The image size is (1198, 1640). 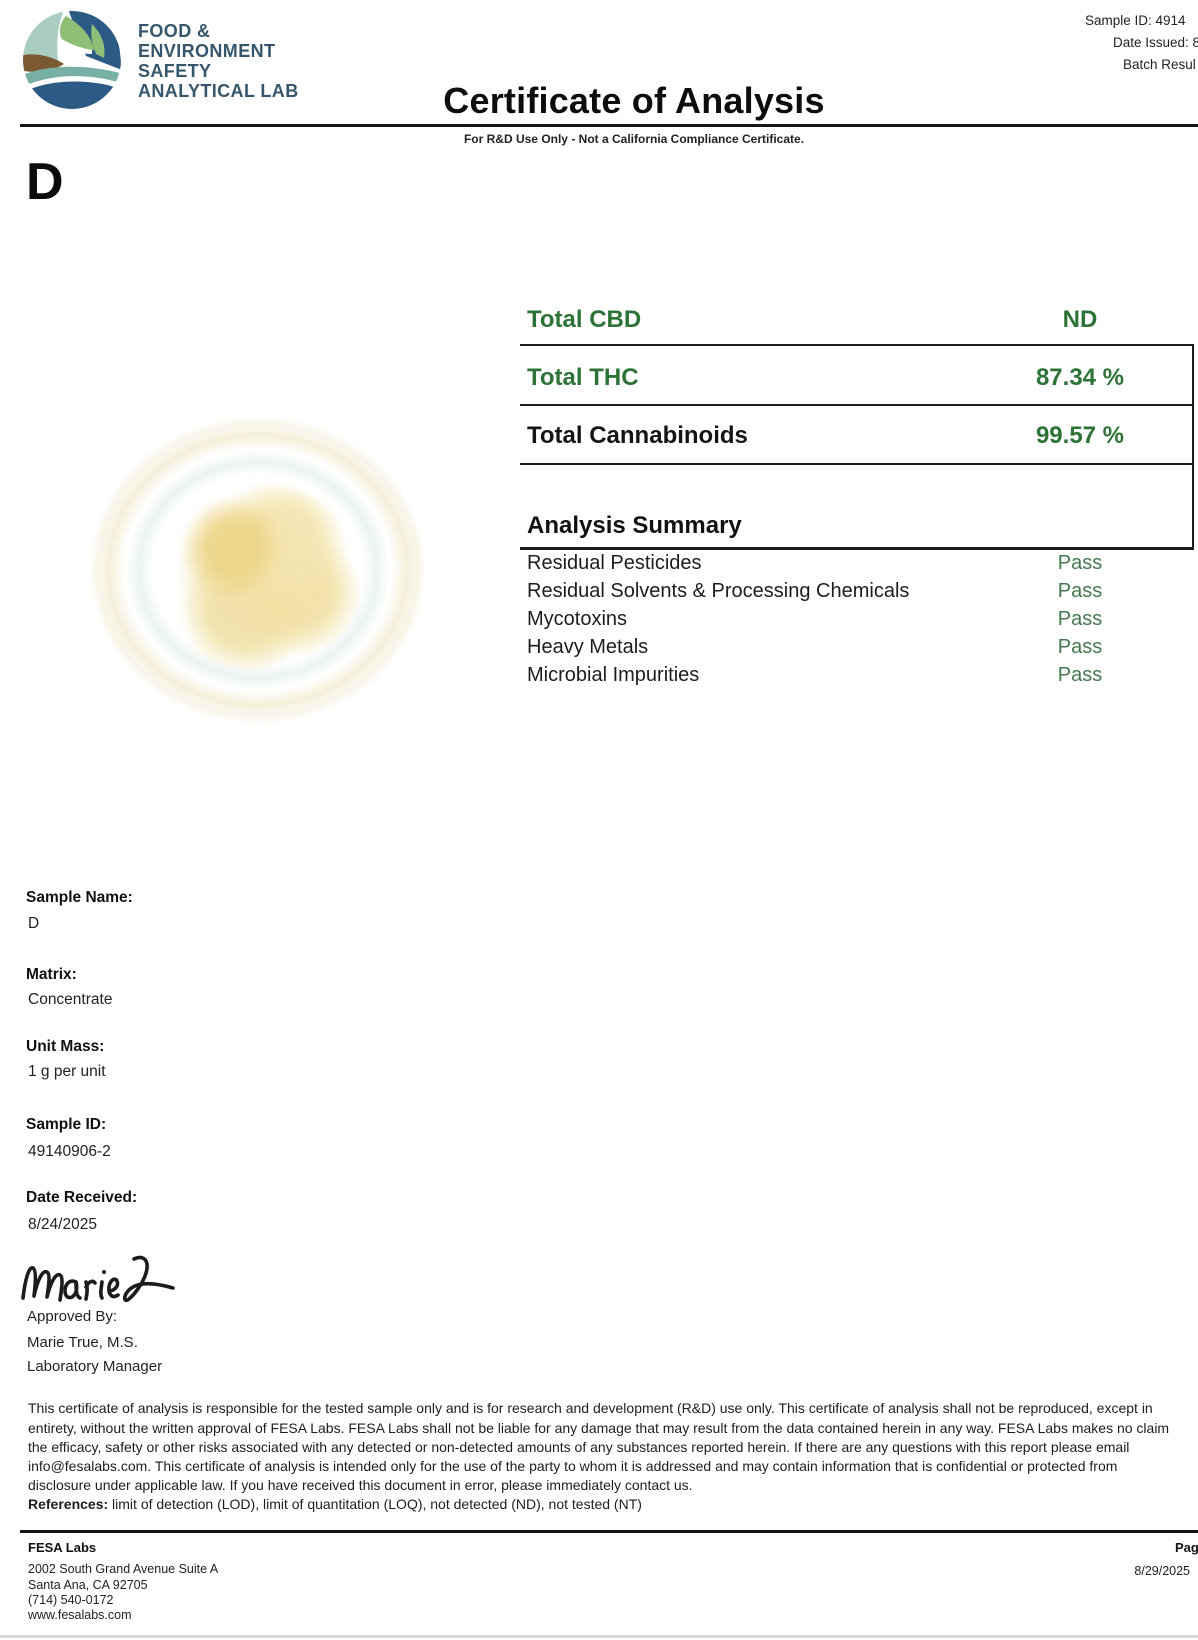 I want to click on lab-name: FOOD & ENVIRONMENT SAFETY ANALYTICAL LAB, so click(x=218, y=61).